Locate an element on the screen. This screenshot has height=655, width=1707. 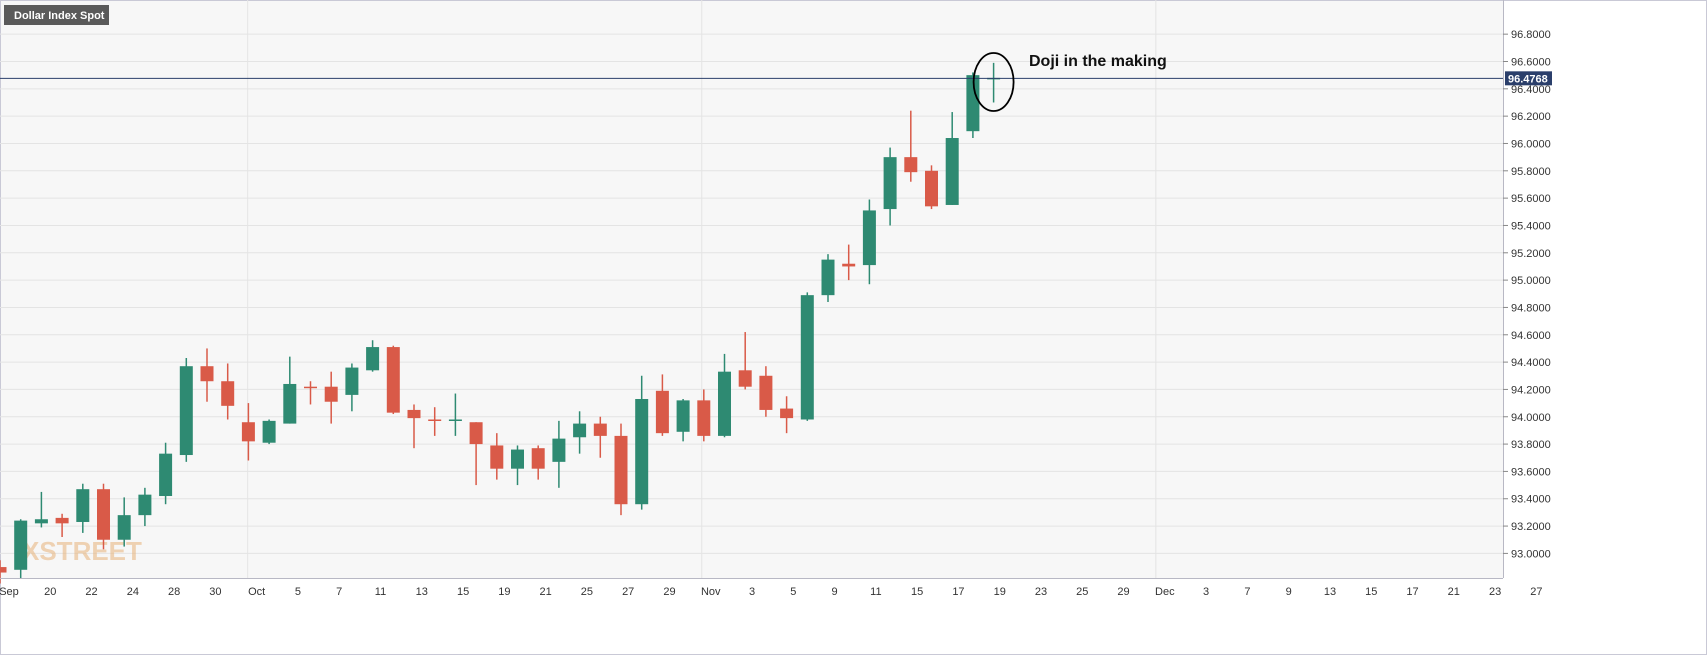
time-tick-label: Nov is located at coordinates (711, 592).